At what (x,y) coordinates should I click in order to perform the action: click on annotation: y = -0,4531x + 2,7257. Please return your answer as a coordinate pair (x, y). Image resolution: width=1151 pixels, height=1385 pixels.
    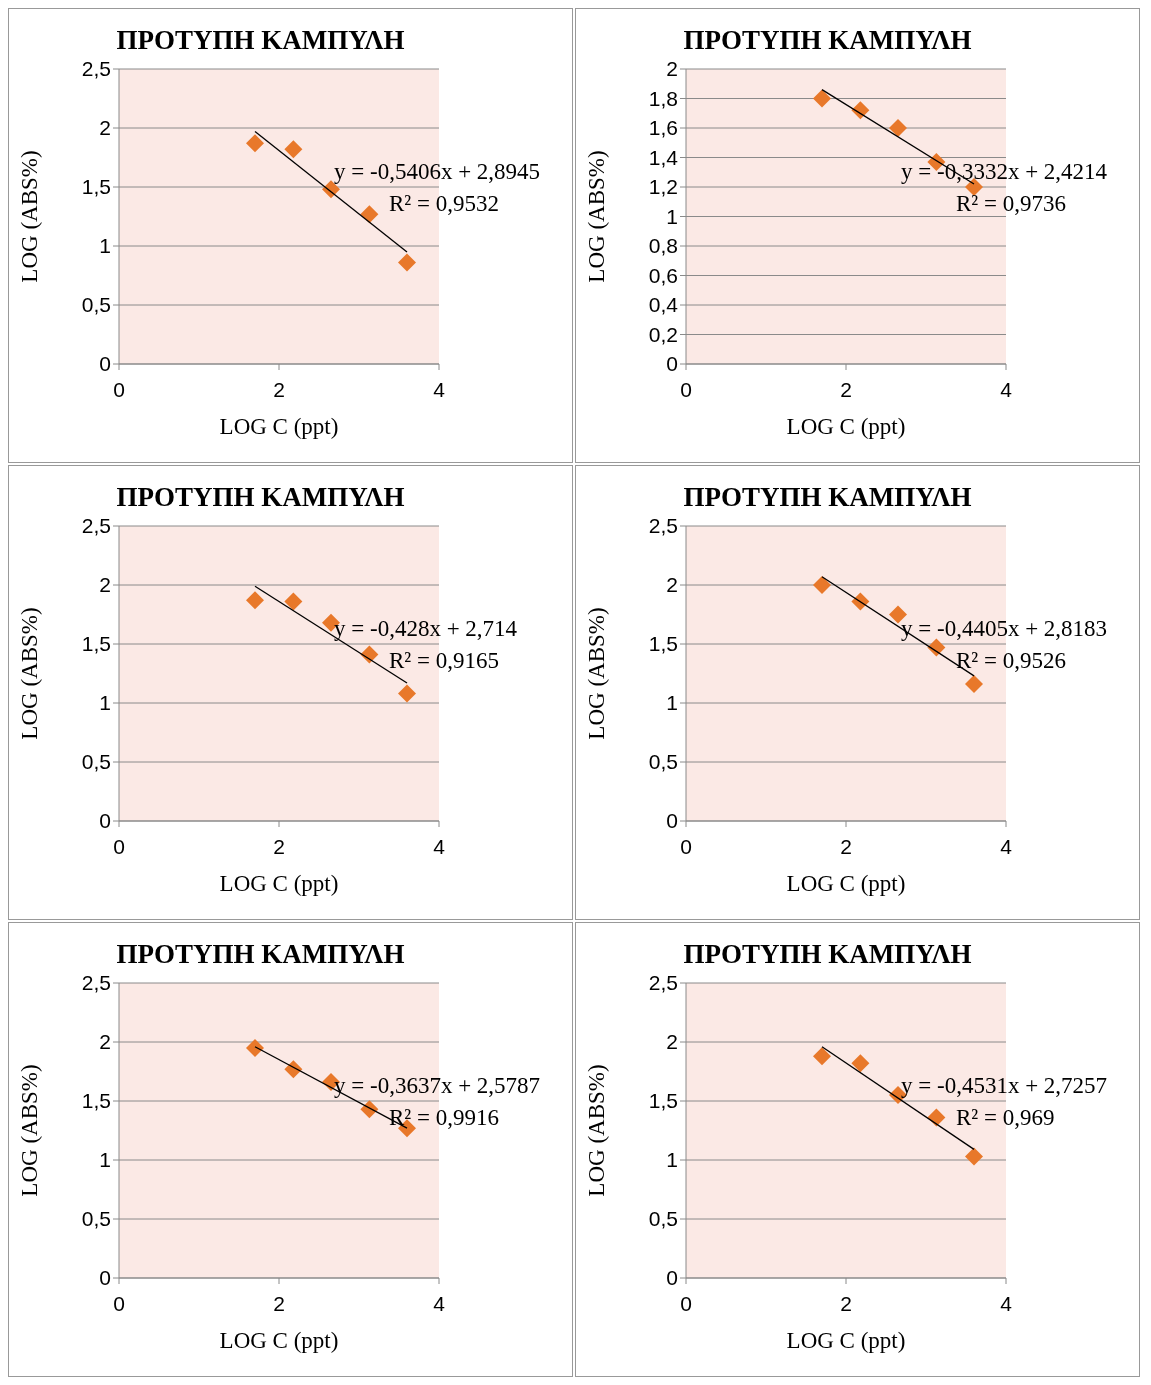
    Looking at the image, I should click on (1004, 1086).